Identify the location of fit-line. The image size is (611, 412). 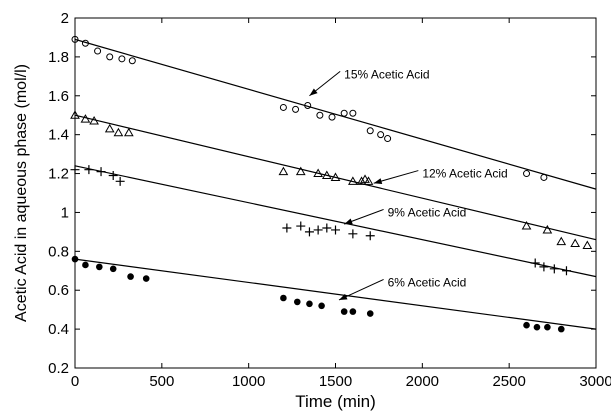
(335, 294).